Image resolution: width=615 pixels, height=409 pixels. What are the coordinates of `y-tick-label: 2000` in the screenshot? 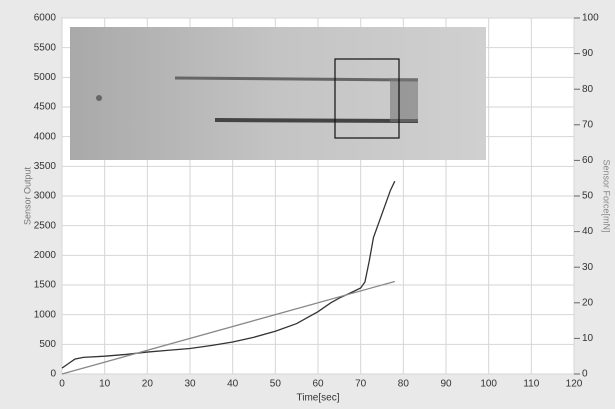 It's located at (45, 255).